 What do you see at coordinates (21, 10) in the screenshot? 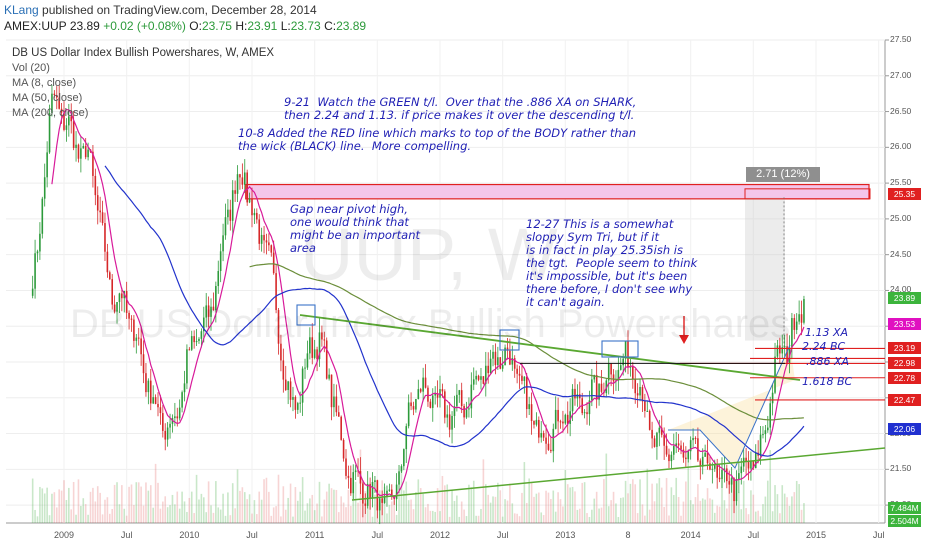
I see `author-name: KLang` at bounding box center [21, 10].